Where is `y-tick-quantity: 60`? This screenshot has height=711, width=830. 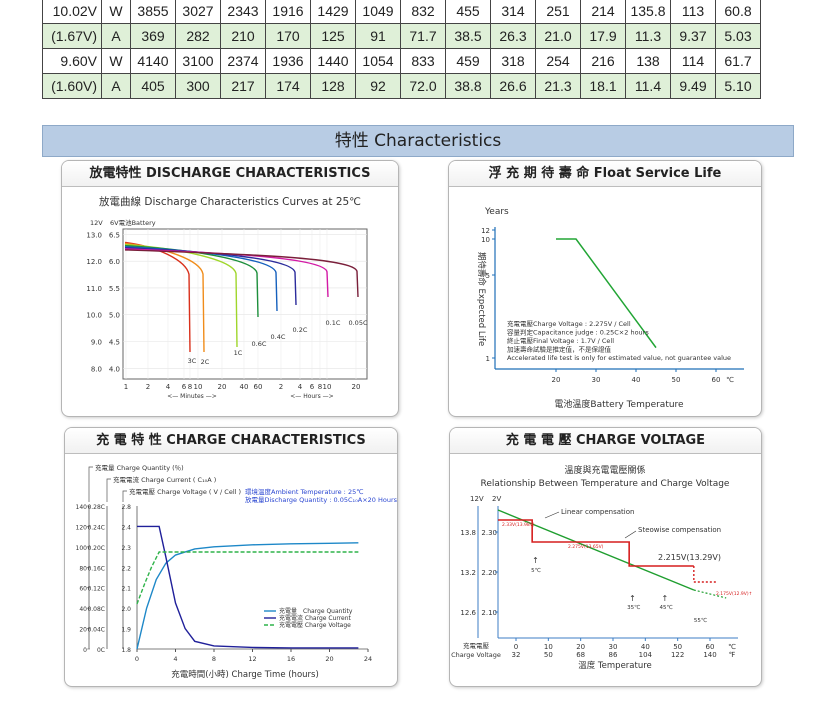
y-tick-quantity: 60 is located at coordinates (83, 589).